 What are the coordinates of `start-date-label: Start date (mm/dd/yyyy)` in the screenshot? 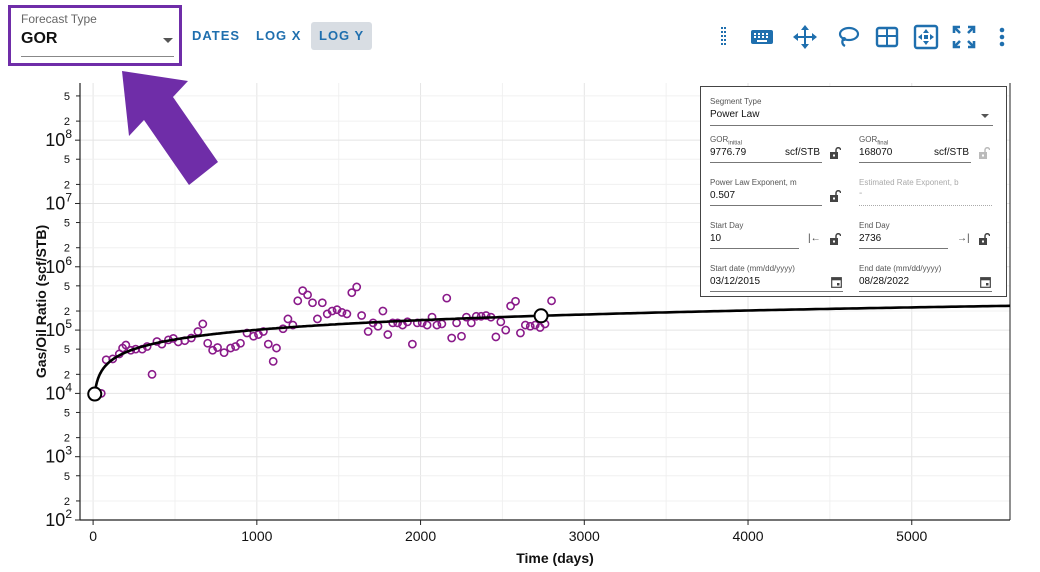 It's located at (752, 268).